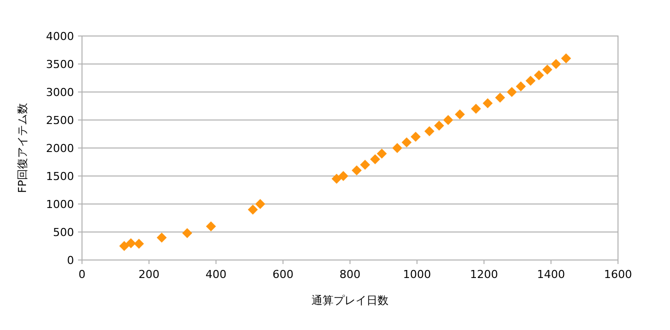 The height and width of the screenshot is (330, 670). I want to click on x-tick-label: 1000, so click(417, 274).